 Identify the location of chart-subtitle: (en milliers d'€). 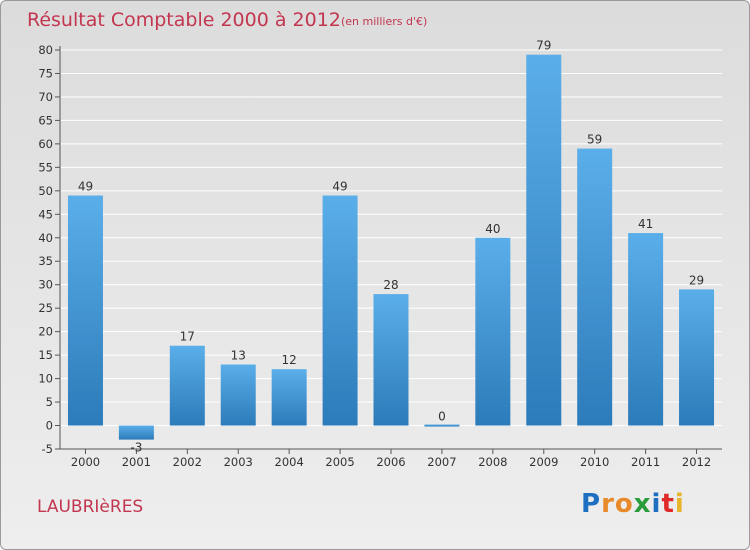
(384, 21).